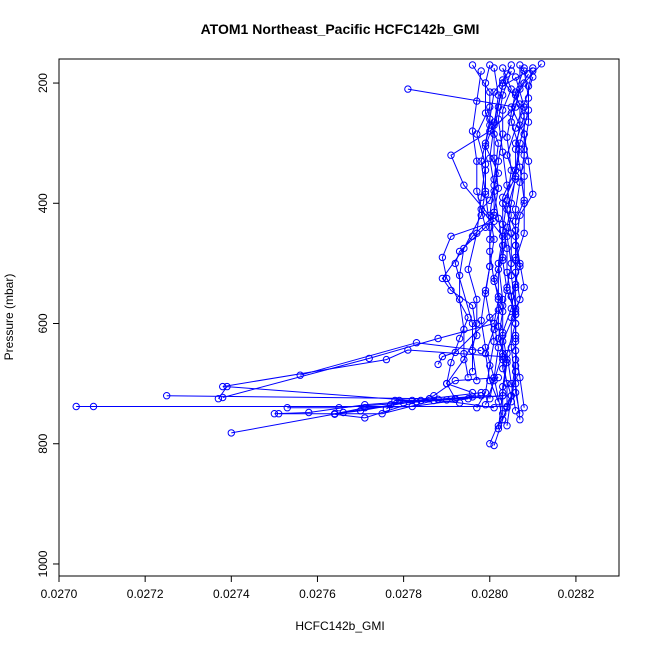  I want to click on y-tick-label: 400, so click(43, 203).